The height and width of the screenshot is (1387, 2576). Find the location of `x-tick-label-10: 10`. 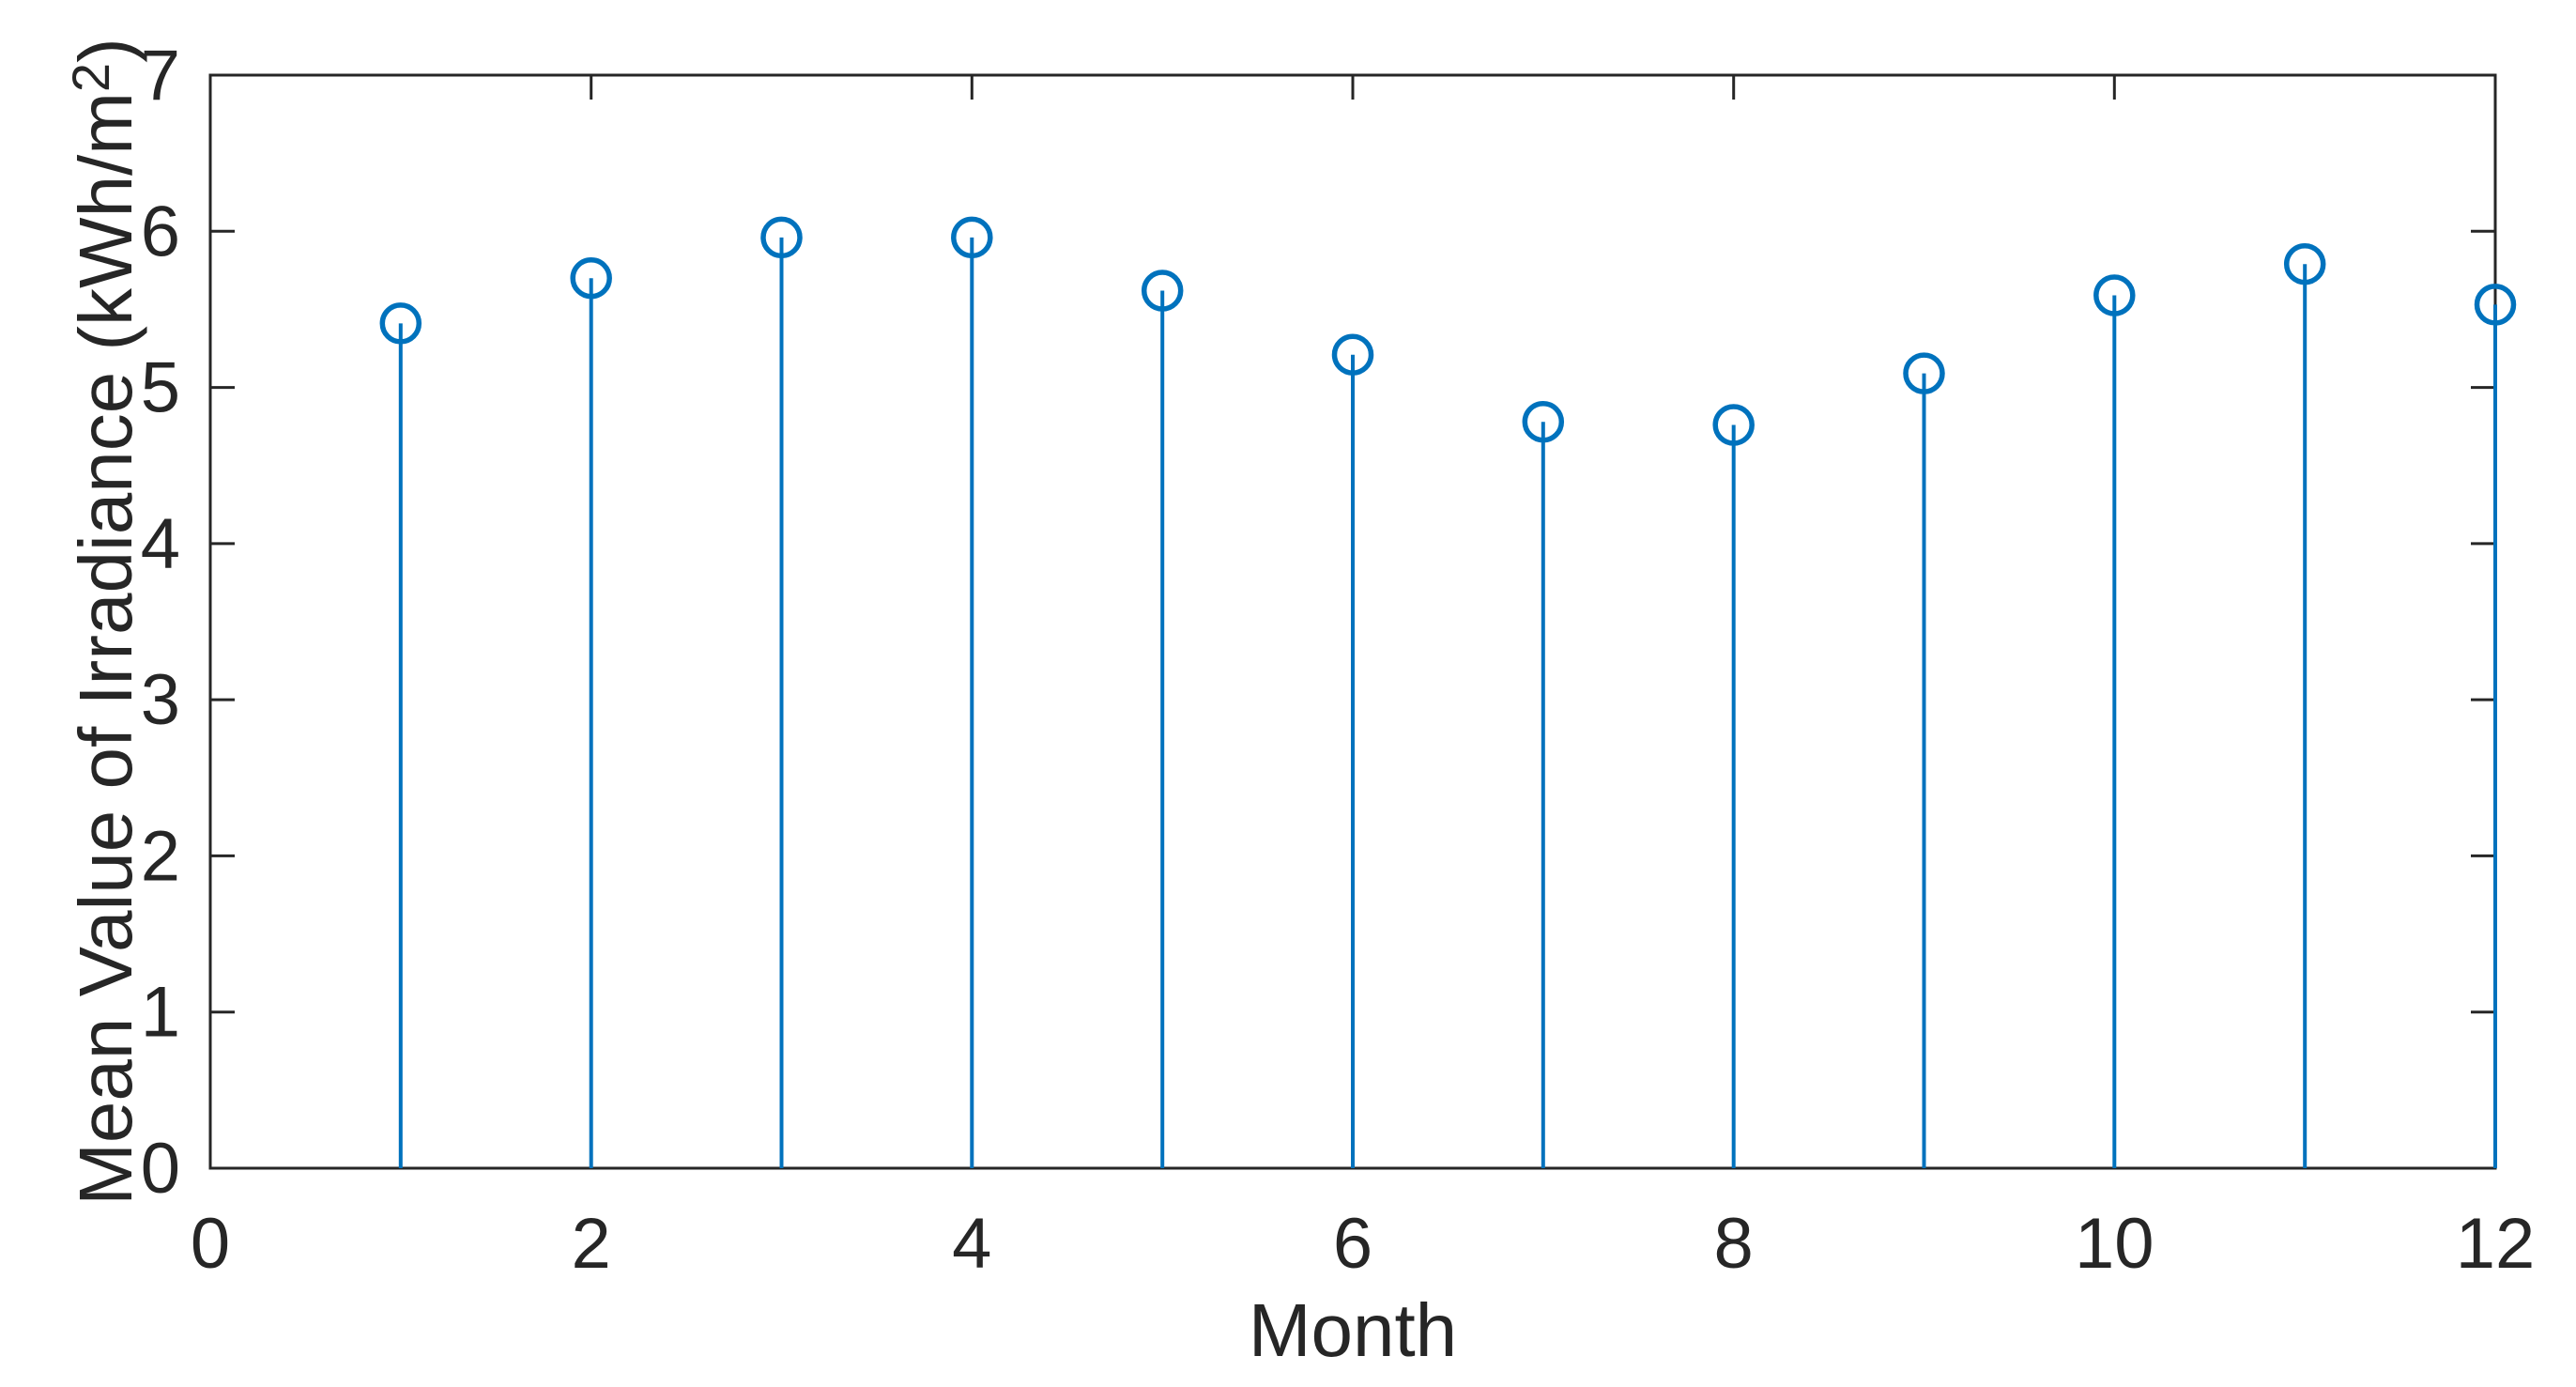

x-tick-label-10: 10 is located at coordinates (2114, 1244).